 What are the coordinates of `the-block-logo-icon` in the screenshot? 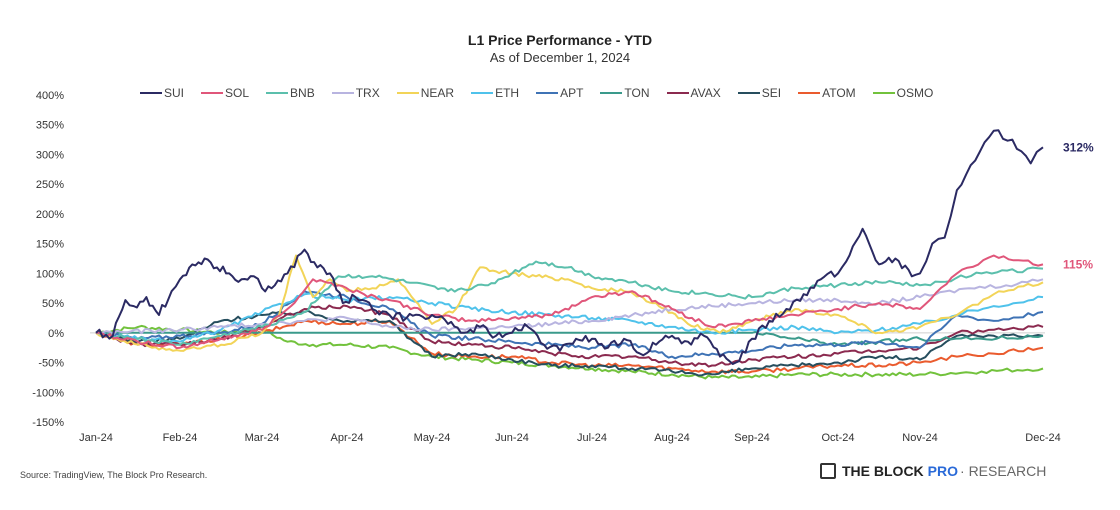 It's located at (828, 471).